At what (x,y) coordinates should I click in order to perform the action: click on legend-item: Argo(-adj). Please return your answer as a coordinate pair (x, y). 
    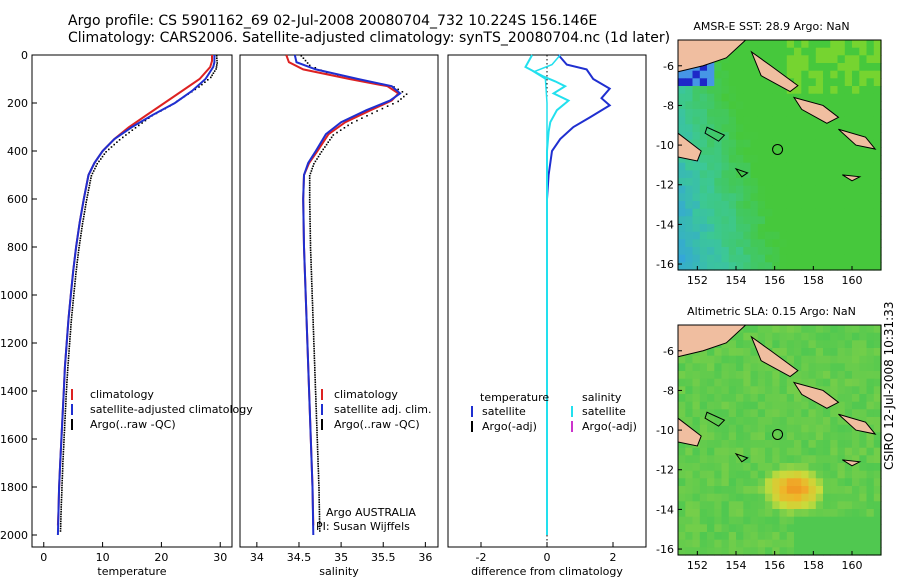
    Looking at the image, I should click on (509, 426).